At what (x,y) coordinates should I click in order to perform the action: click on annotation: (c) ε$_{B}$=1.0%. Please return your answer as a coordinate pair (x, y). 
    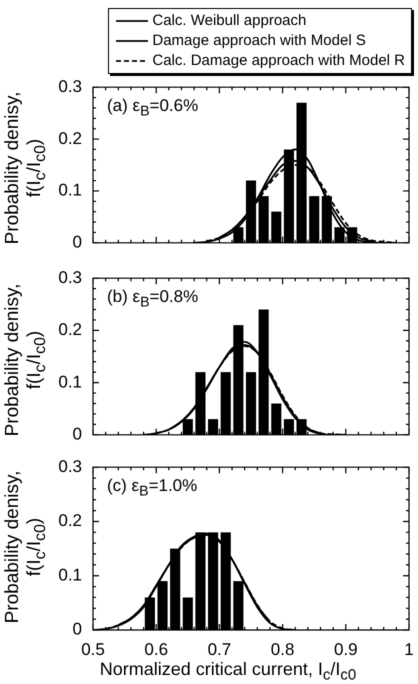
    Looking at the image, I should click on (152, 488).